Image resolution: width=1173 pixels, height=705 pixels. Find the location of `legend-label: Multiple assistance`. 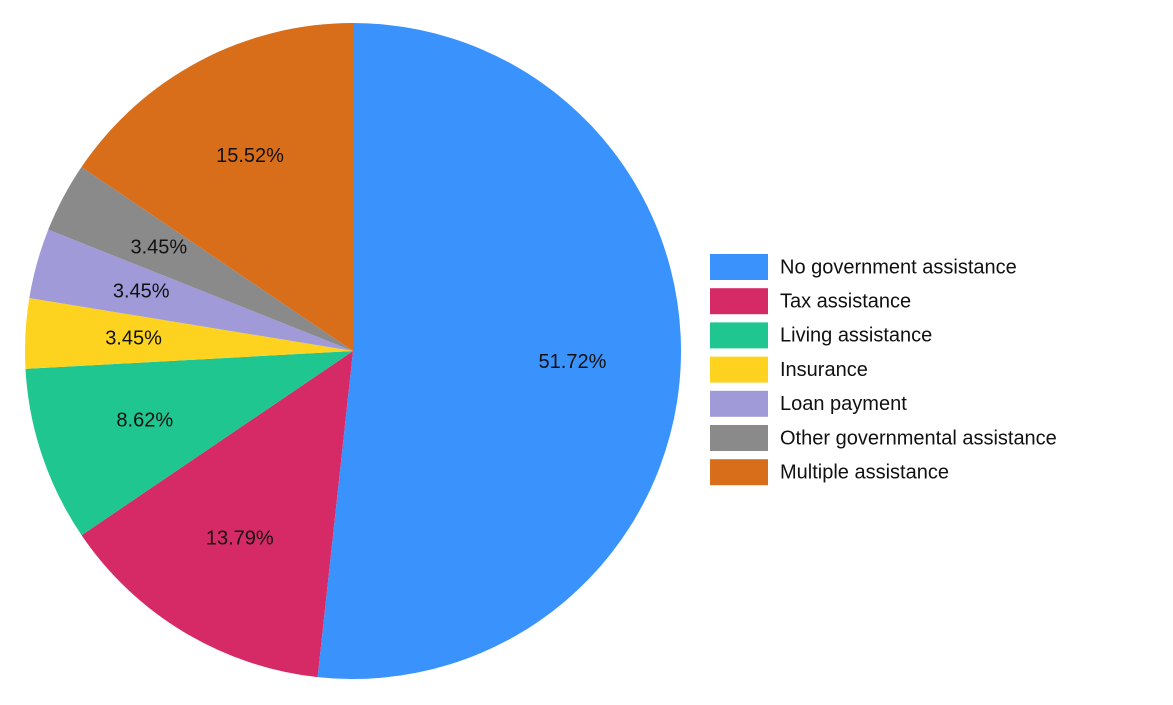

legend-label: Multiple assistance is located at coordinates (864, 472).